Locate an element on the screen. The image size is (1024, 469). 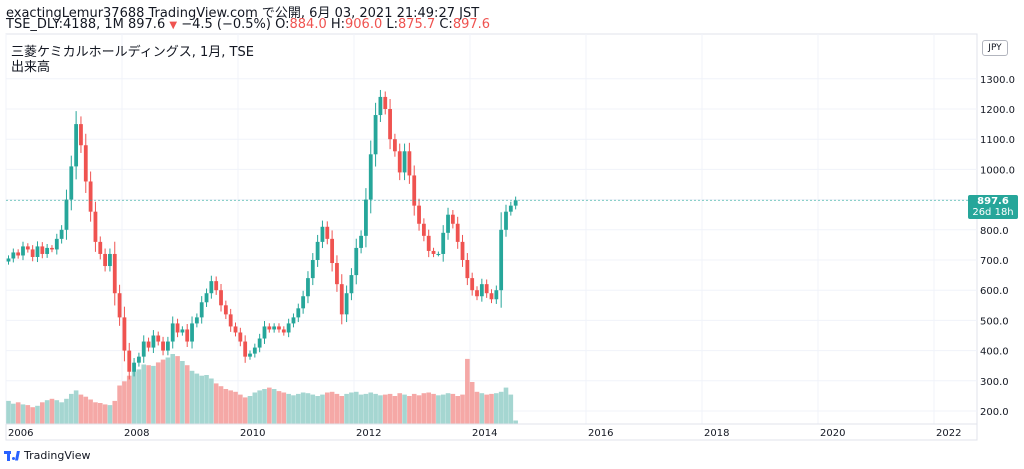
tradingview-logo: TradingView is located at coordinates (47, 455).